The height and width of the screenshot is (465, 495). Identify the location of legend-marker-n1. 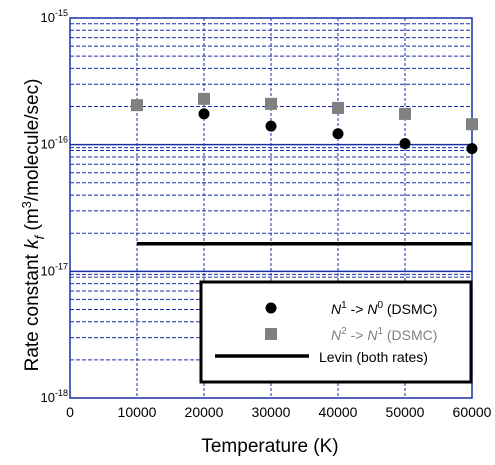
(271, 308).